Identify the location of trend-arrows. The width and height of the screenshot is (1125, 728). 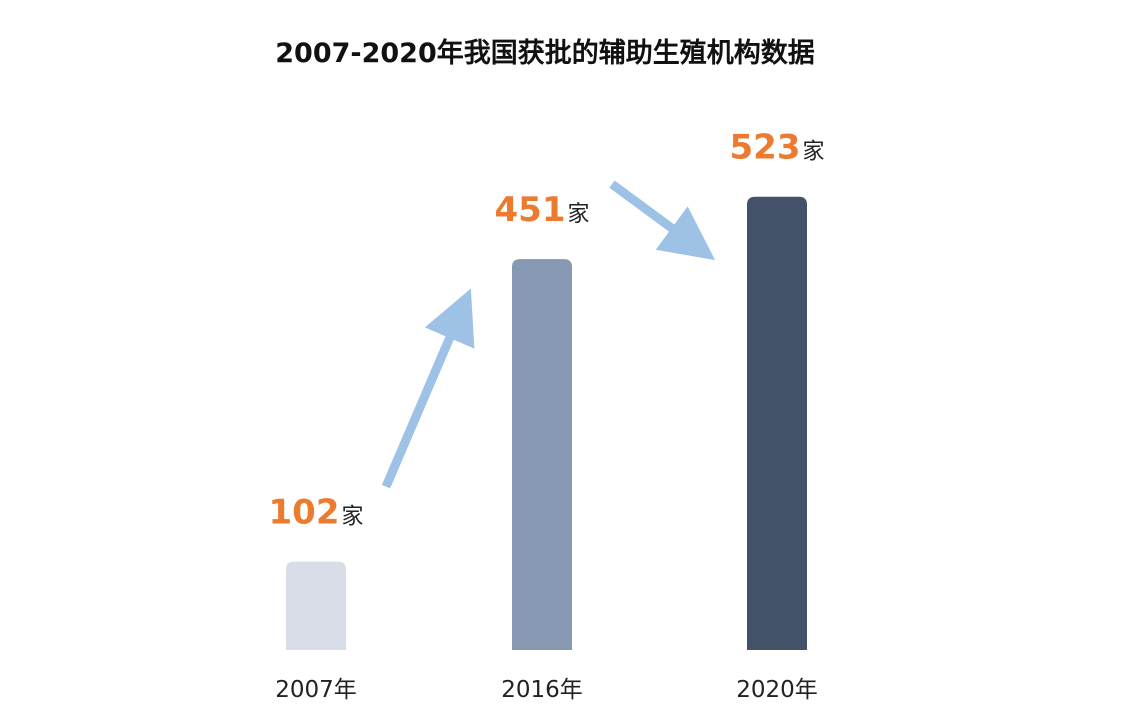
(548, 334).